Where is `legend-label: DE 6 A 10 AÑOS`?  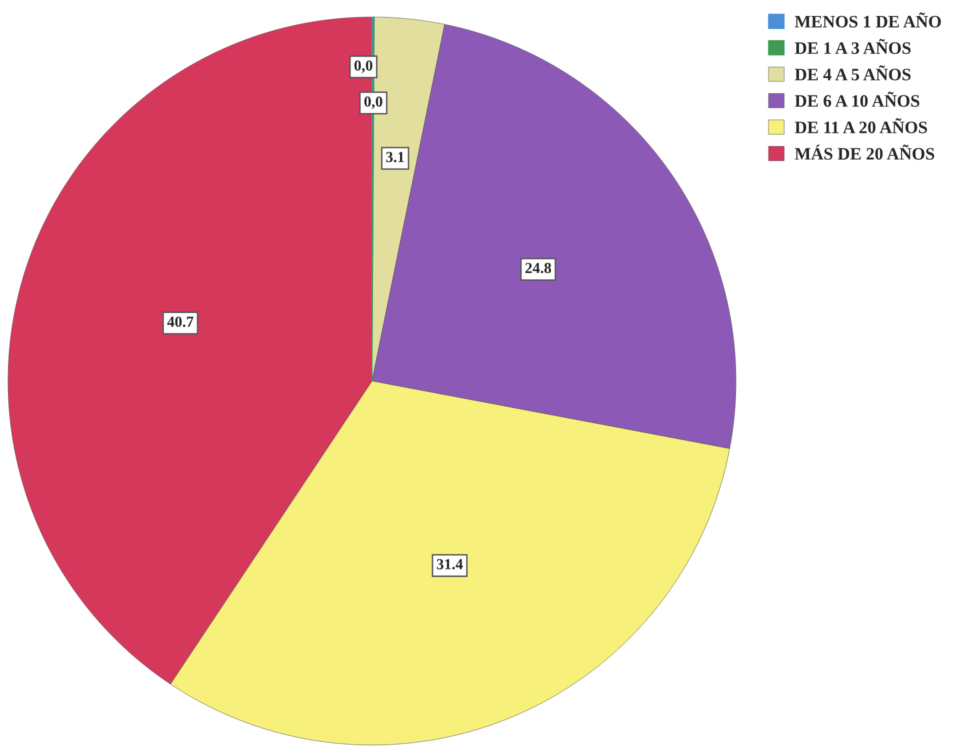
legend-label: DE 6 A 10 AÑOS is located at coordinates (857, 99).